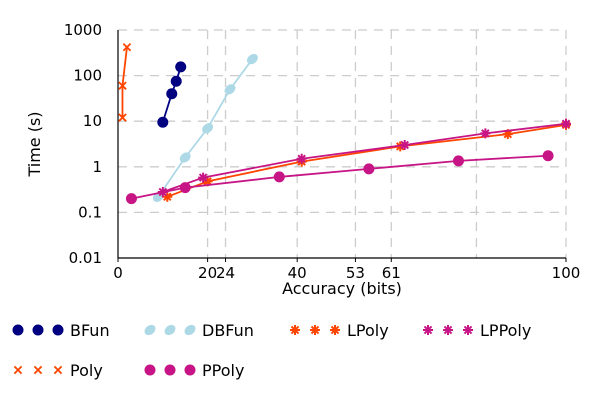  Describe the element at coordinates (92, 121) in the screenshot. I see `y-tick-label: 10` at that location.